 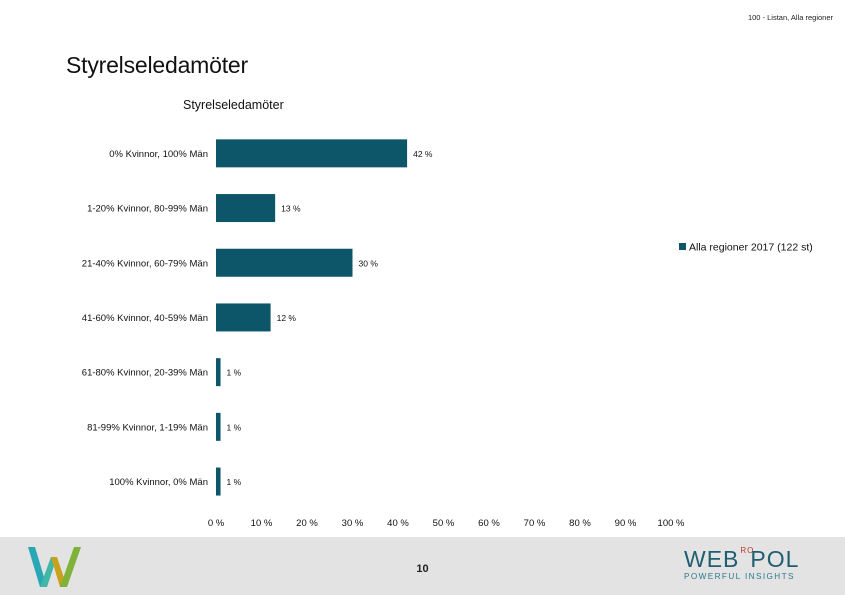 What do you see at coordinates (671, 523) in the screenshot?
I see `x-tick-label: 100 %` at bounding box center [671, 523].